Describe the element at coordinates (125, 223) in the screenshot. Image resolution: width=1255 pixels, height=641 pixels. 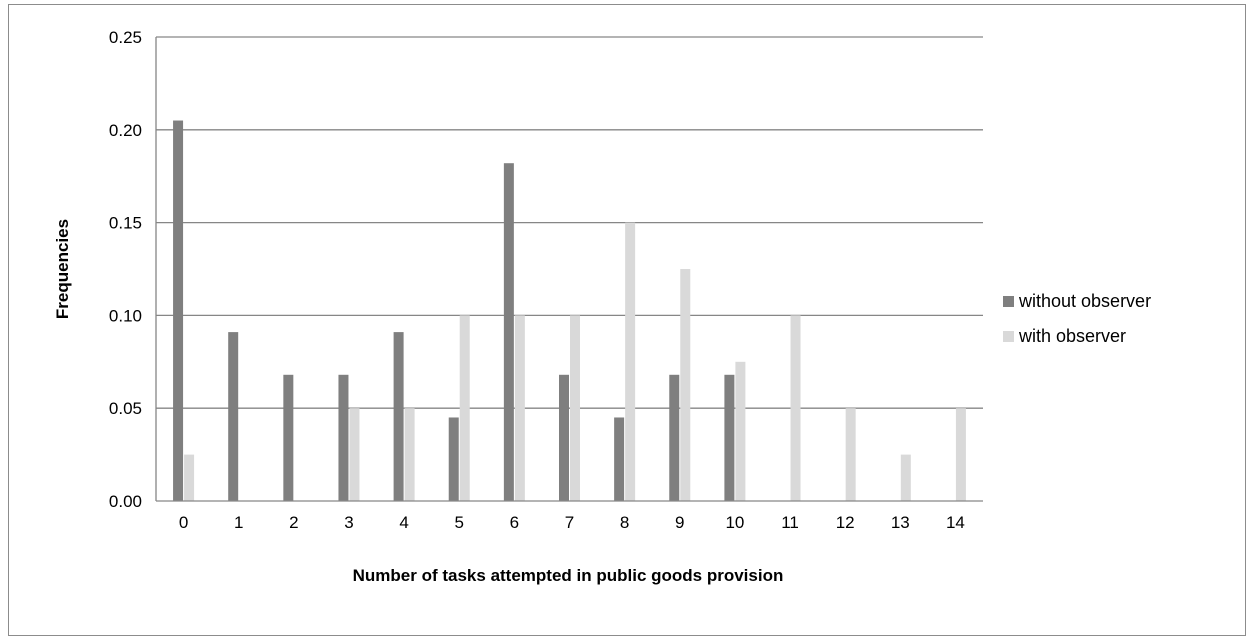
I see `y-tick-label: 0.15` at that location.